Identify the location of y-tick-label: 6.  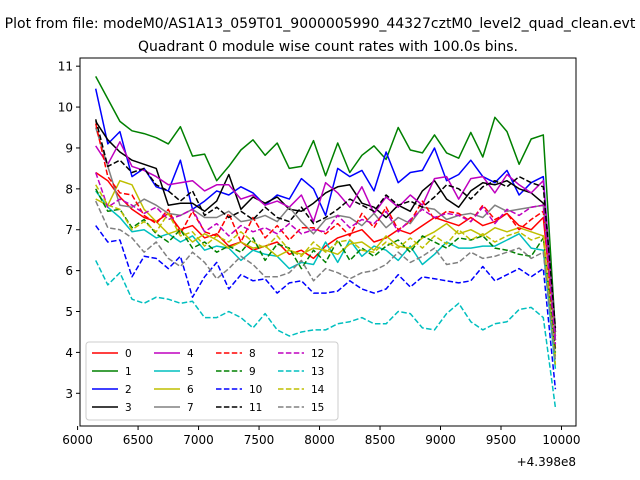
(69, 271).